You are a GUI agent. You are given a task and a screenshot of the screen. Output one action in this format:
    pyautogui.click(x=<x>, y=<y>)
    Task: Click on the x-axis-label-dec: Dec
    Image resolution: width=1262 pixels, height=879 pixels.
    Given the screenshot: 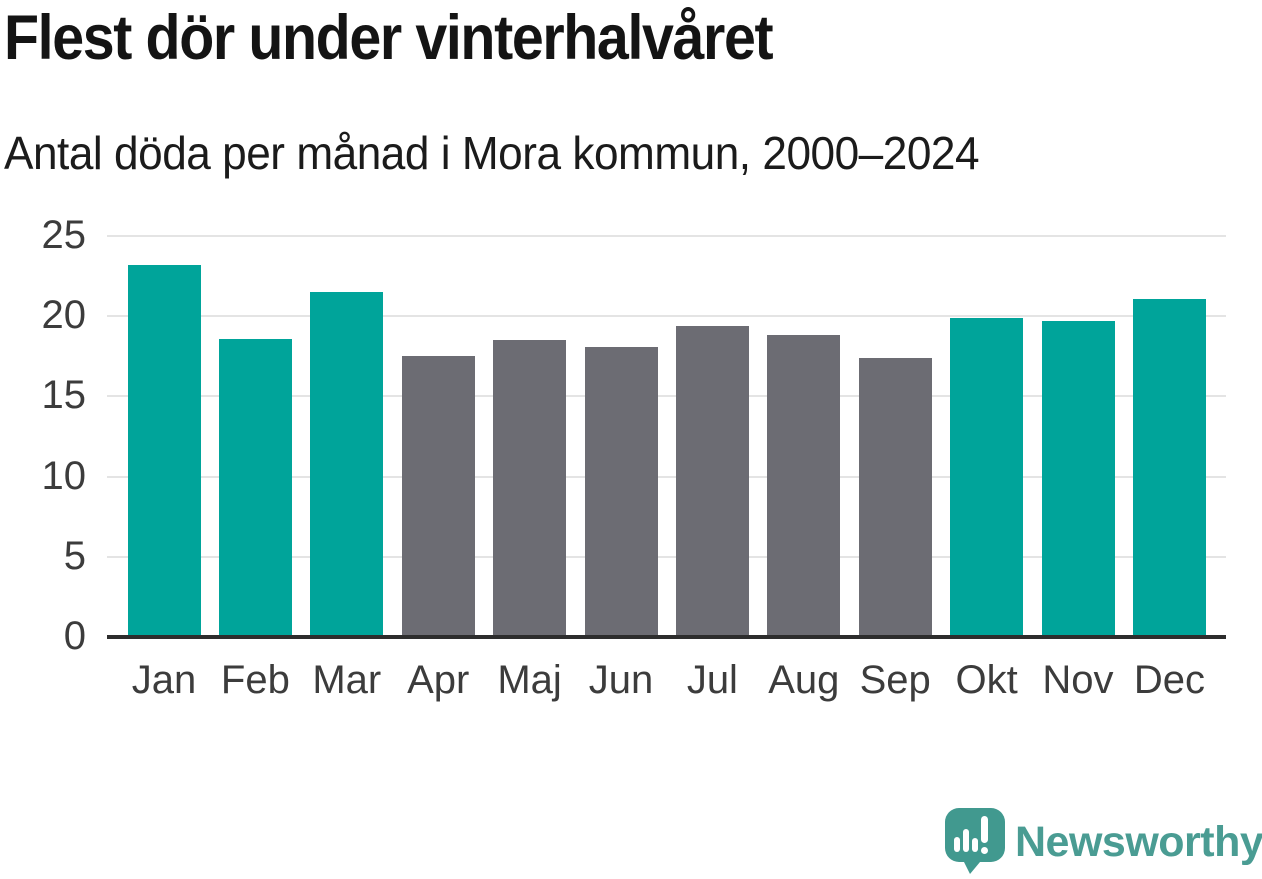 What is the action you would take?
    pyautogui.click(x=1169, y=680)
    